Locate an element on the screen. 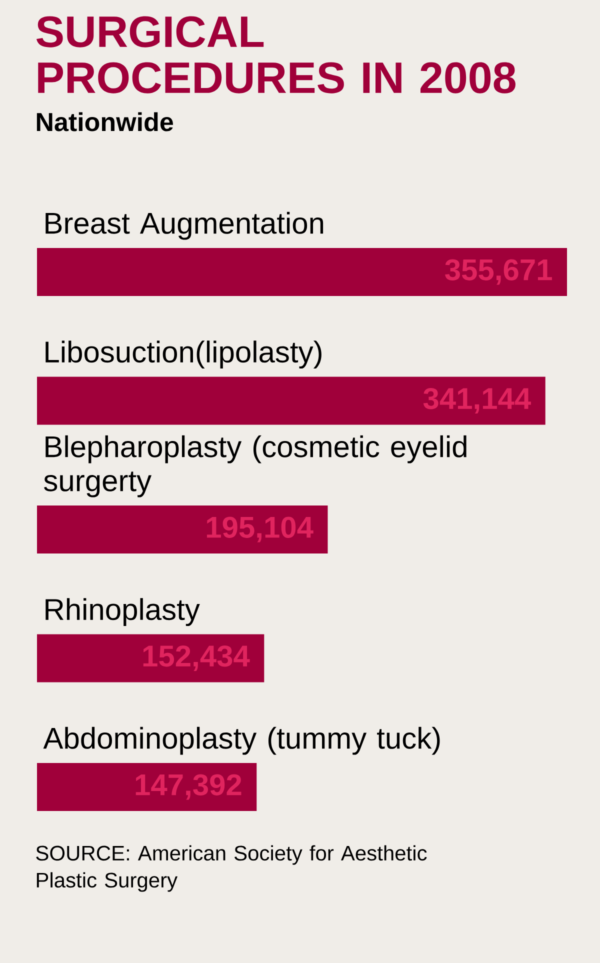  y-tick-label: Blepharoplasty (cosmetic eyelid surgerty is located at coordinates (255, 466).